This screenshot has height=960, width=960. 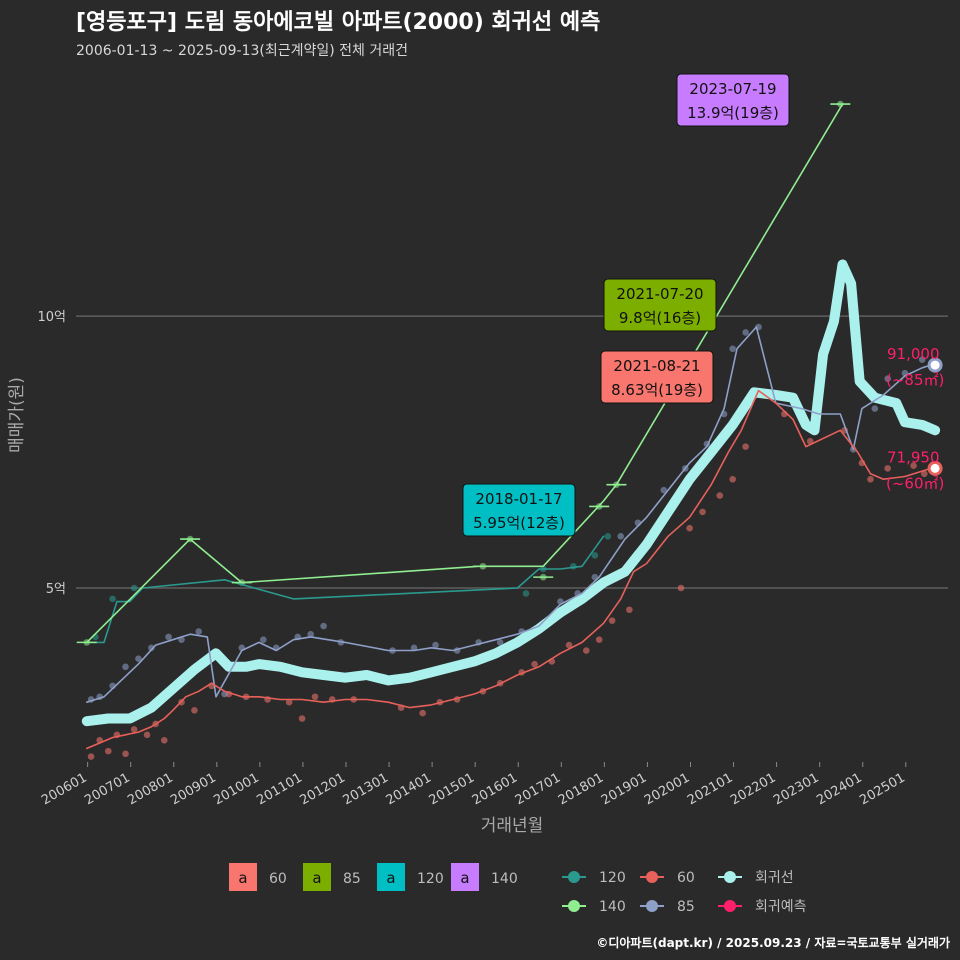 I want to click on x-tick-label-14: 202001, so click(x=667, y=789).